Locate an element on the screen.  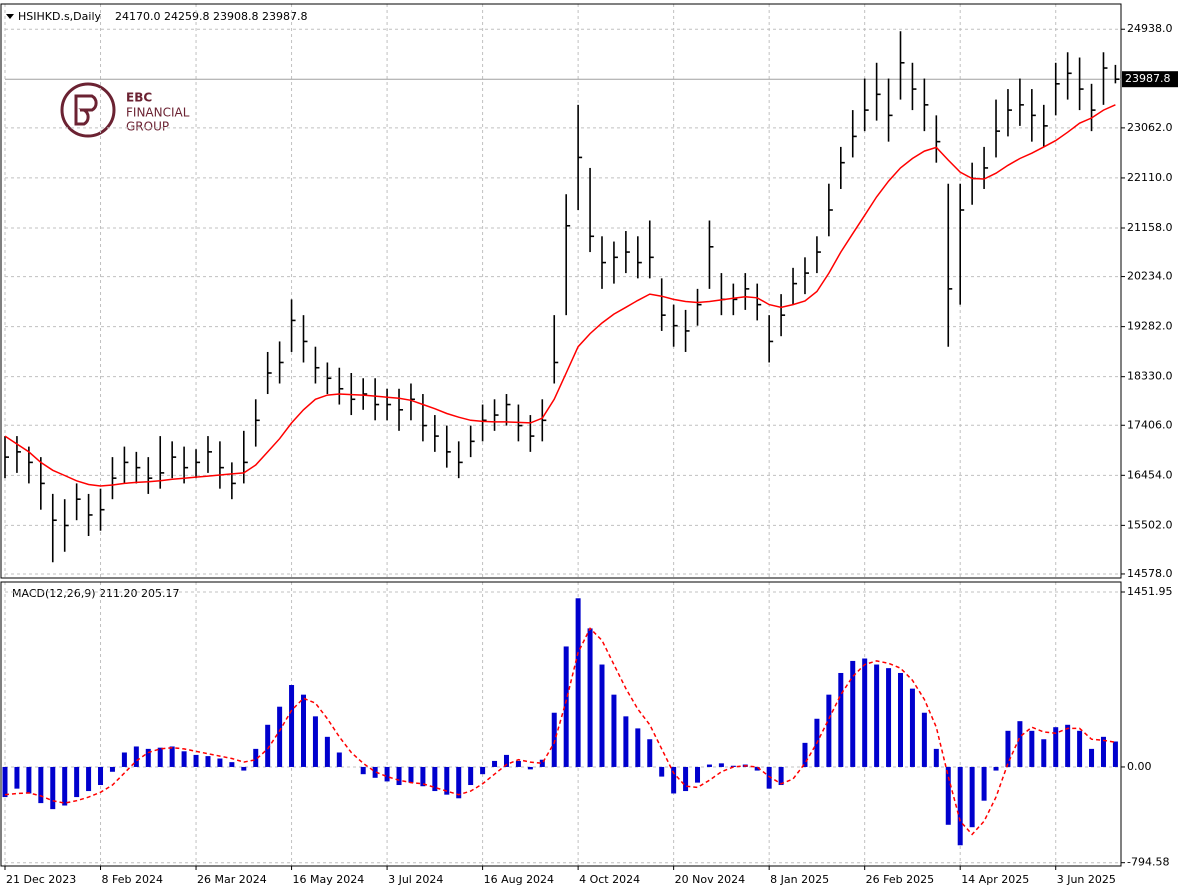
x-tick-label: 8 Feb 2024 is located at coordinates (132, 879).